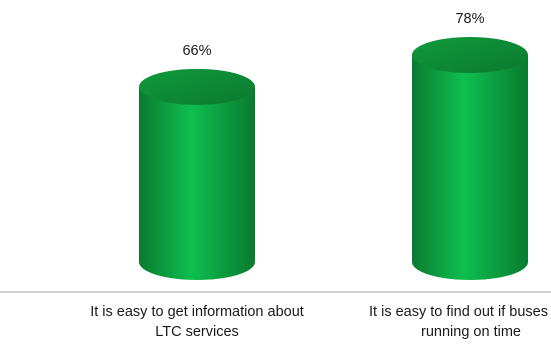 This screenshot has width=551, height=345. What do you see at coordinates (469, 19) in the screenshot?
I see `value-label-1: 78%` at bounding box center [469, 19].